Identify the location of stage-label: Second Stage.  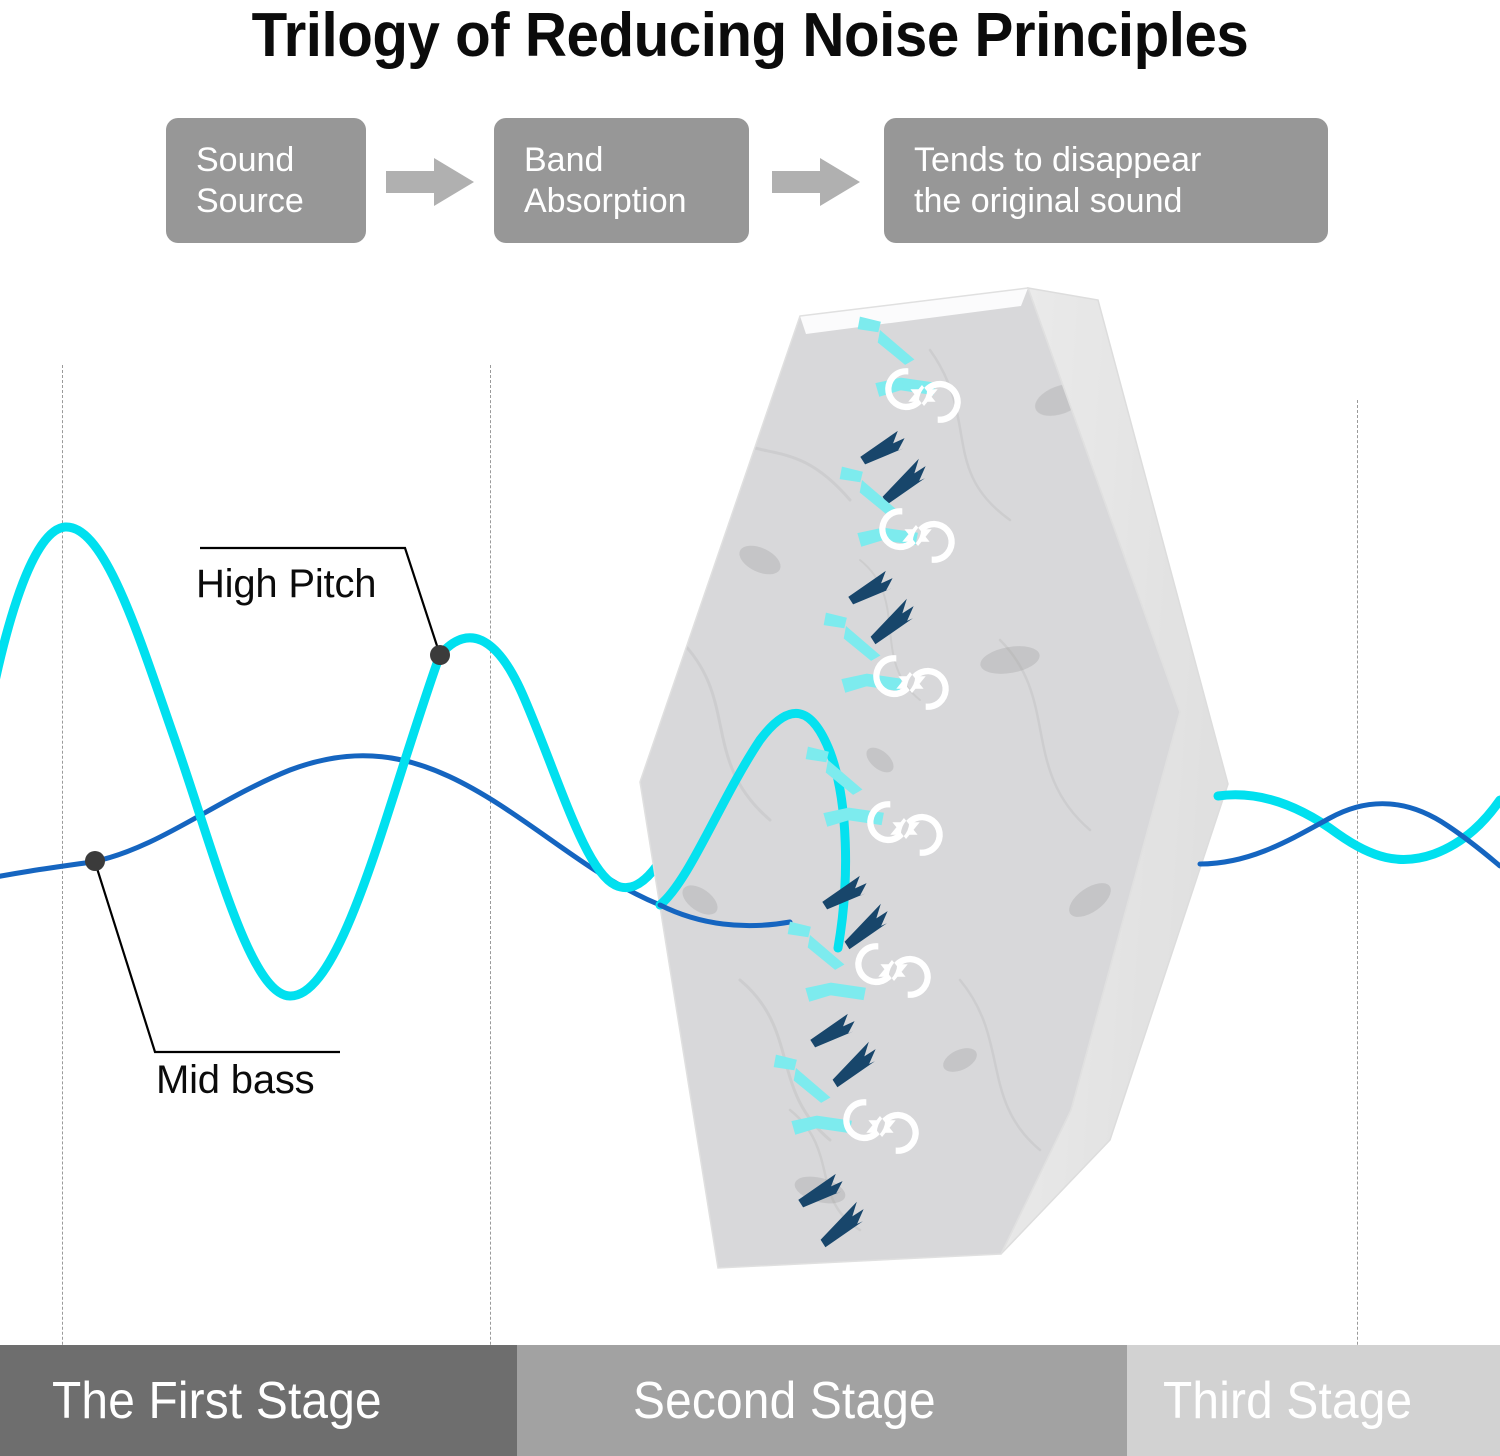
(784, 1400).